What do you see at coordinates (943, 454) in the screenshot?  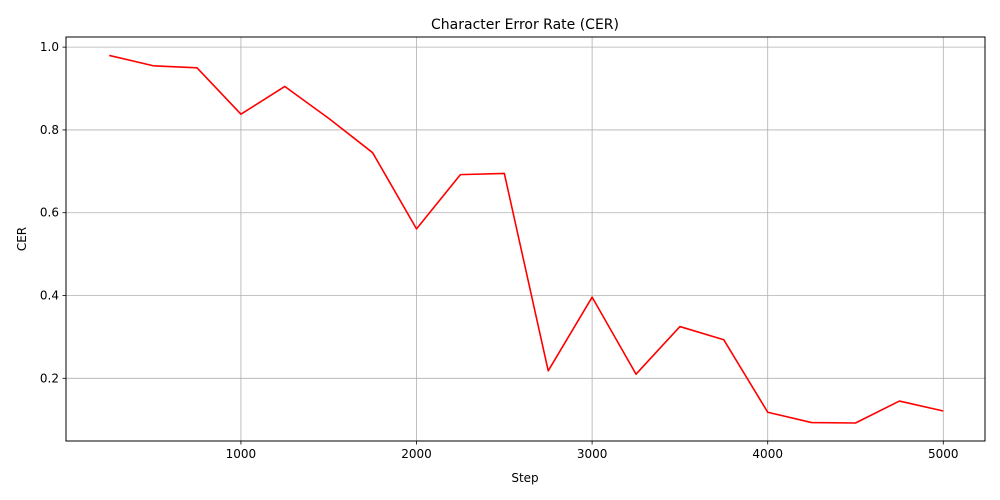 I see `x-tick-label: 5000` at bounding box center [943, 454].